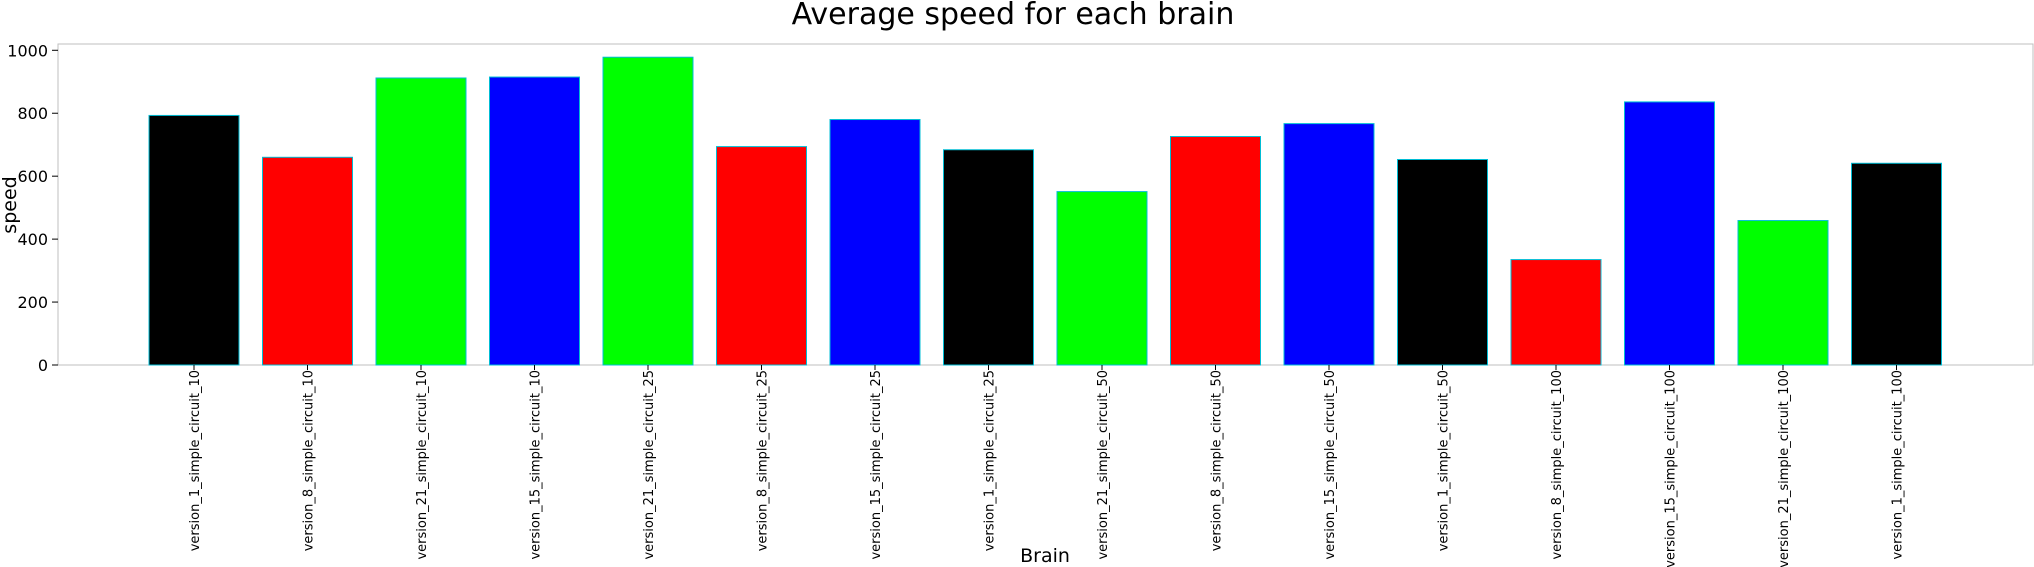  What do you see at coordinates (32, 176) in the screenshot?
I see `y-tick-label: 600` at bounding box center [32, 176].